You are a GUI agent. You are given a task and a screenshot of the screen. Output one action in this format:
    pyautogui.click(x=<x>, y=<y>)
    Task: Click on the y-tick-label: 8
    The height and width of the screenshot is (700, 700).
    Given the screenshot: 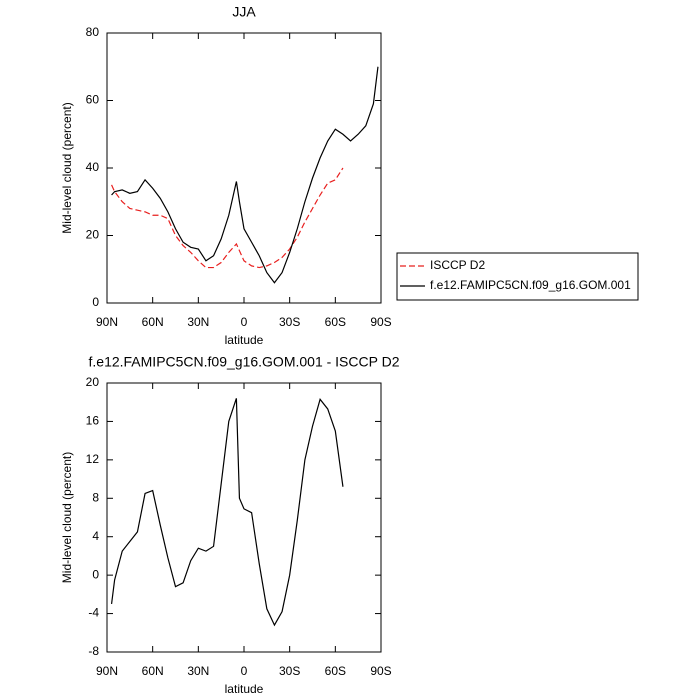 What is the action you would take?
    pyautogui.click(x=95, y=497)
    